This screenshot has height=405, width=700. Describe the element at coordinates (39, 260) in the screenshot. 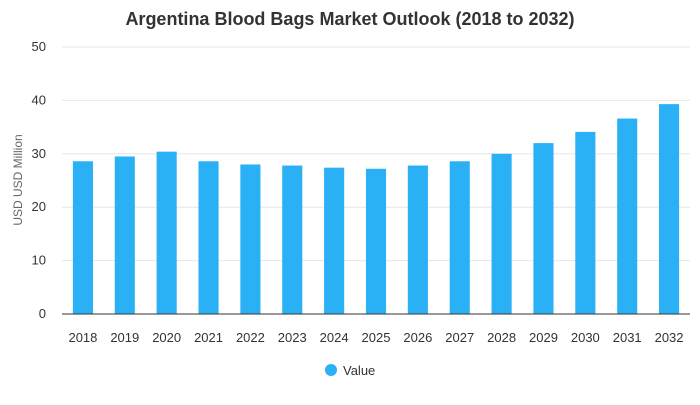

I see `y-tick-label: 10` at that location.